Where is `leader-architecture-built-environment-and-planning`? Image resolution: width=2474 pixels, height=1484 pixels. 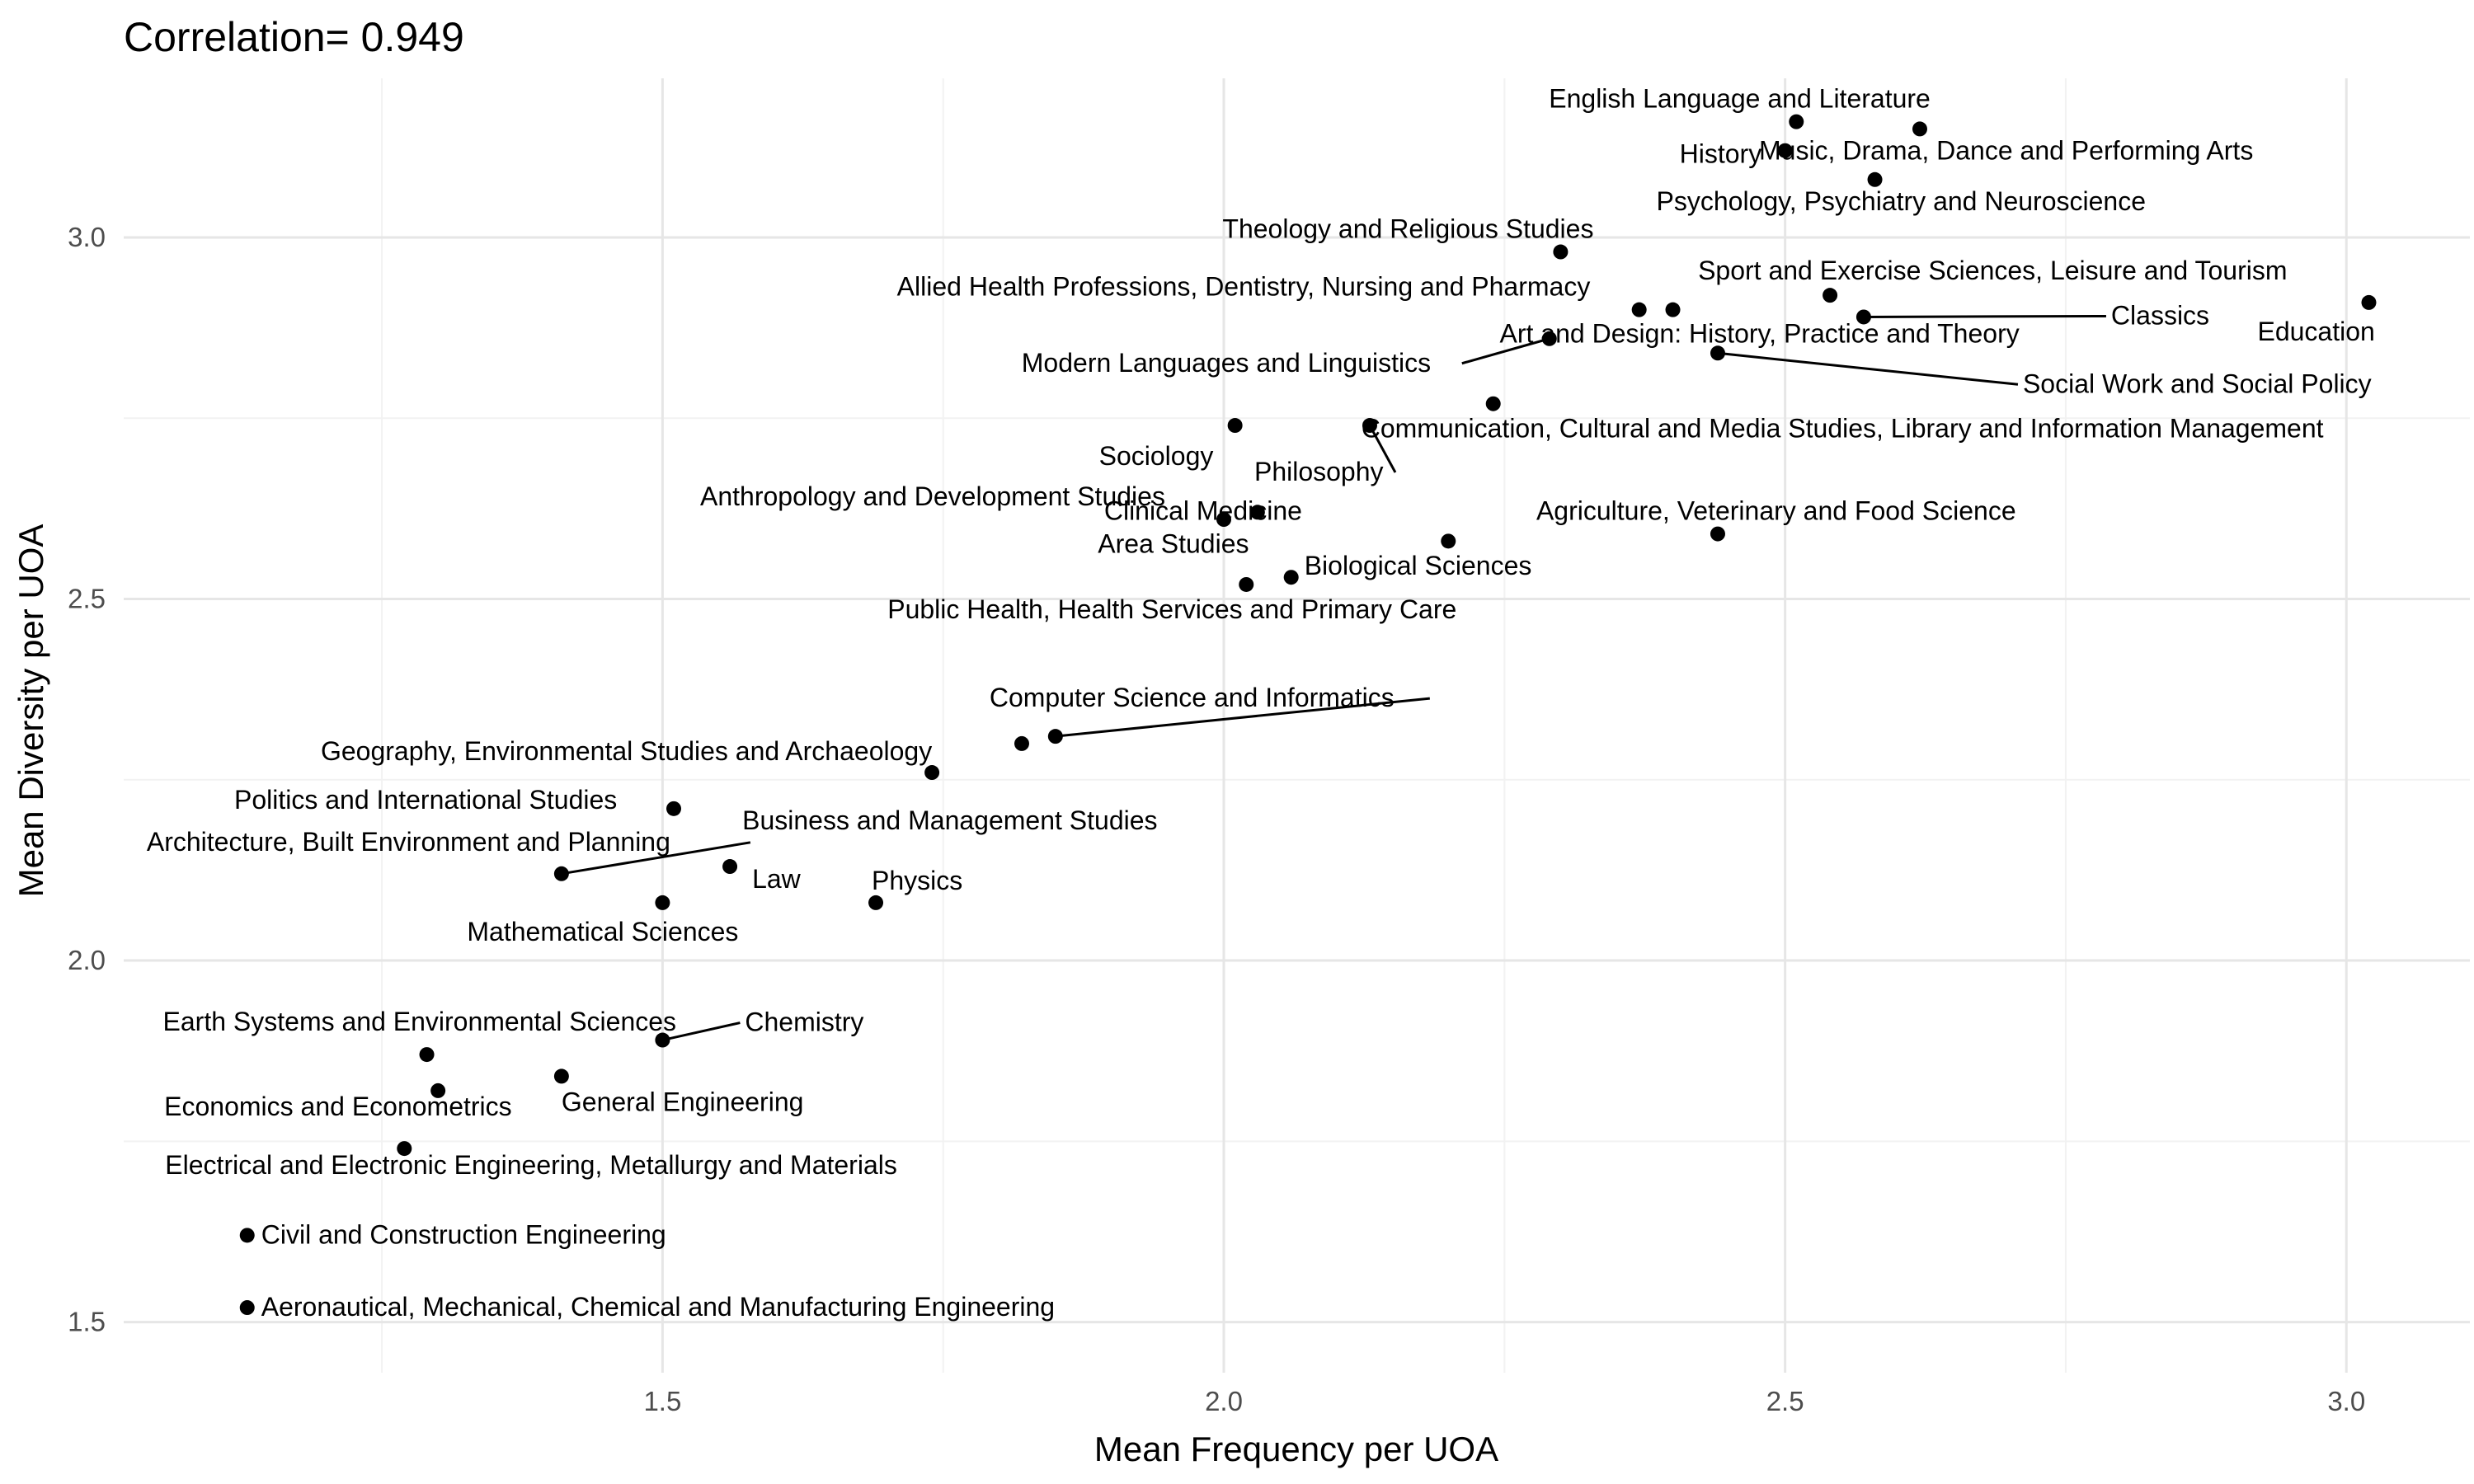
leader-architecture-built-environment-and-planning is located at coordinates (656, 858).